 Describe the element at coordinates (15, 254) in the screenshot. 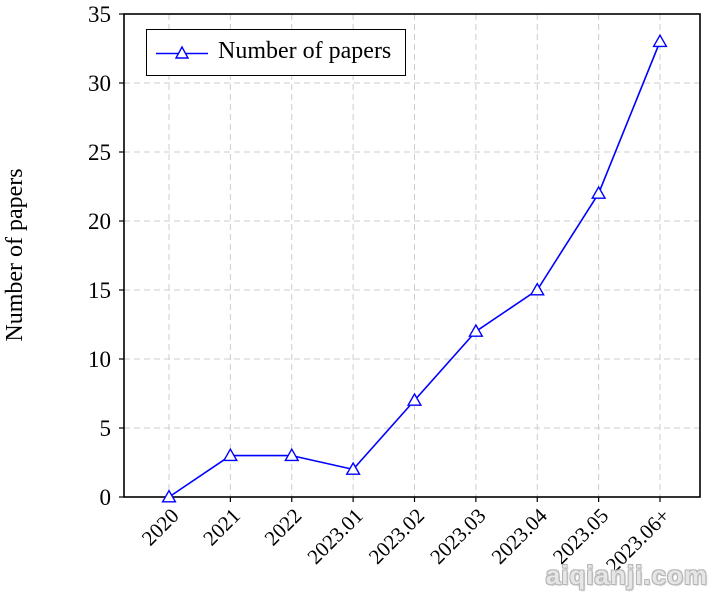

I see `y-axis-label: Number of papers` at that location.